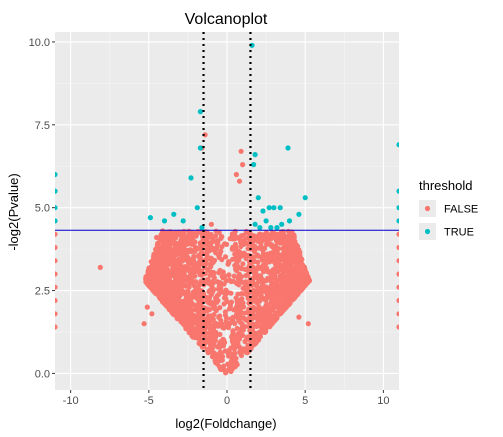 The height and width of the screenshot is (437, 503). I want to click on legend-label-true: TRUE, so click(459, 233).